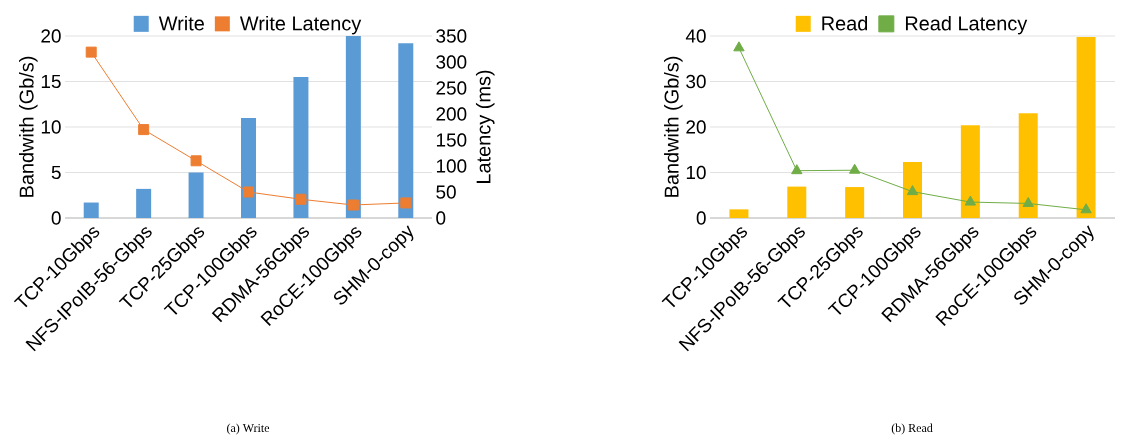 This screenshot has height=444, width=1125. I want to click on legend-label: Read, so click(845, 23).